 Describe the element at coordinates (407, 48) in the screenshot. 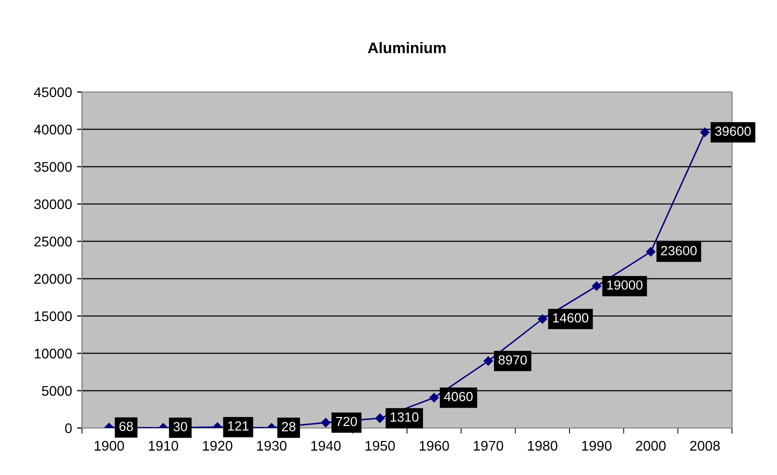

I see `chart-title: Aluminium` at that location.